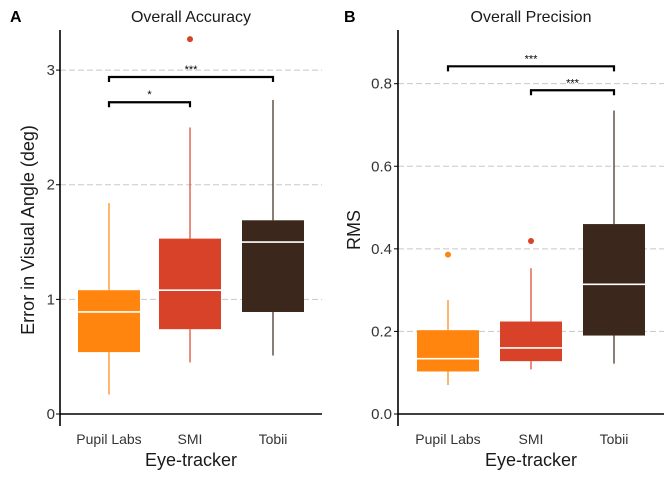 The image size is (672, 485). Describe the element at coordinates (381, 166) in the screenshot. I see `panel-b-y-tick-label: 0.6` at that location.